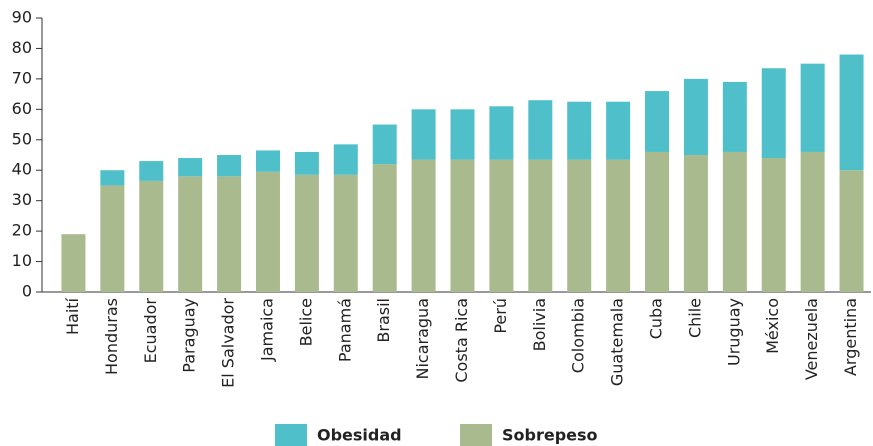 This screenshot has height=446, width=873. I want to click on y-tick-label: 90, so click(22, 17).